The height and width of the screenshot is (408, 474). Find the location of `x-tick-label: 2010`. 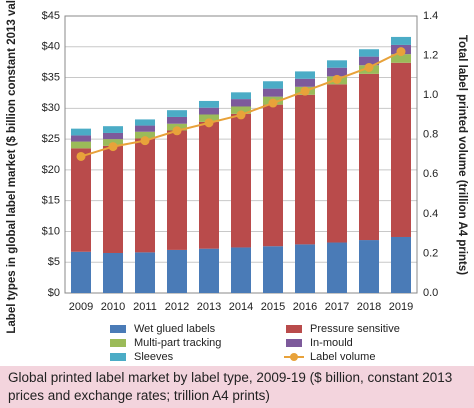

x-tick-label: 2010 is located at coordinates (113, 307).